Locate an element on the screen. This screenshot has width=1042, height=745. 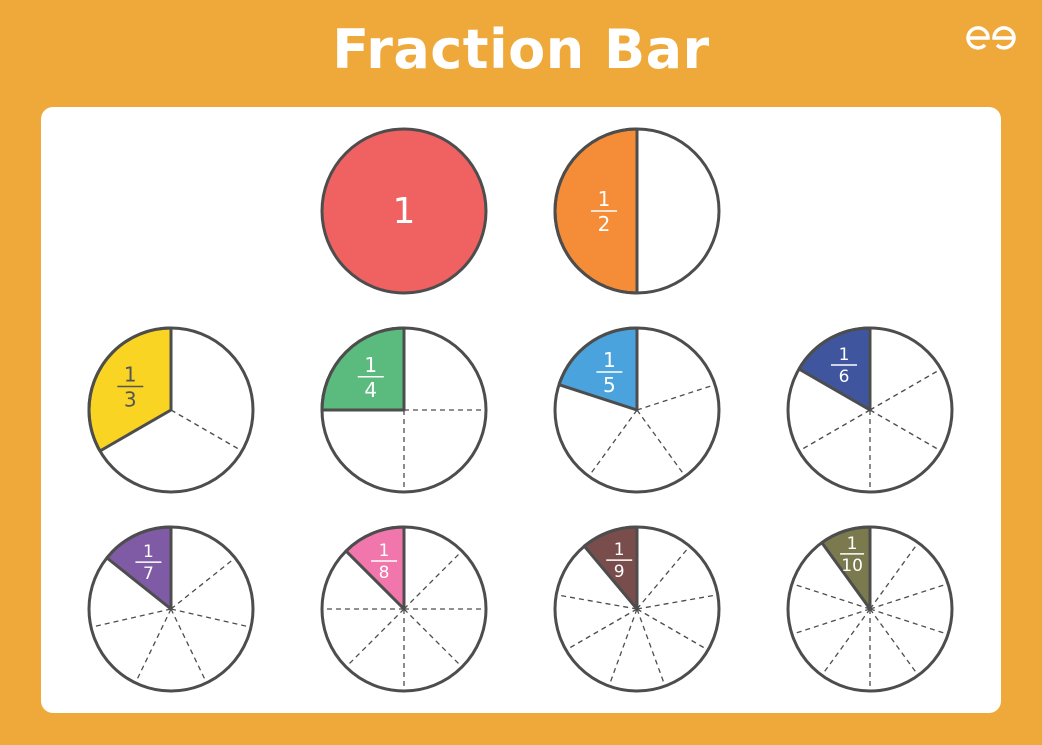
fraction-circle-1-8: 18 is located at coordinates (404, 609).